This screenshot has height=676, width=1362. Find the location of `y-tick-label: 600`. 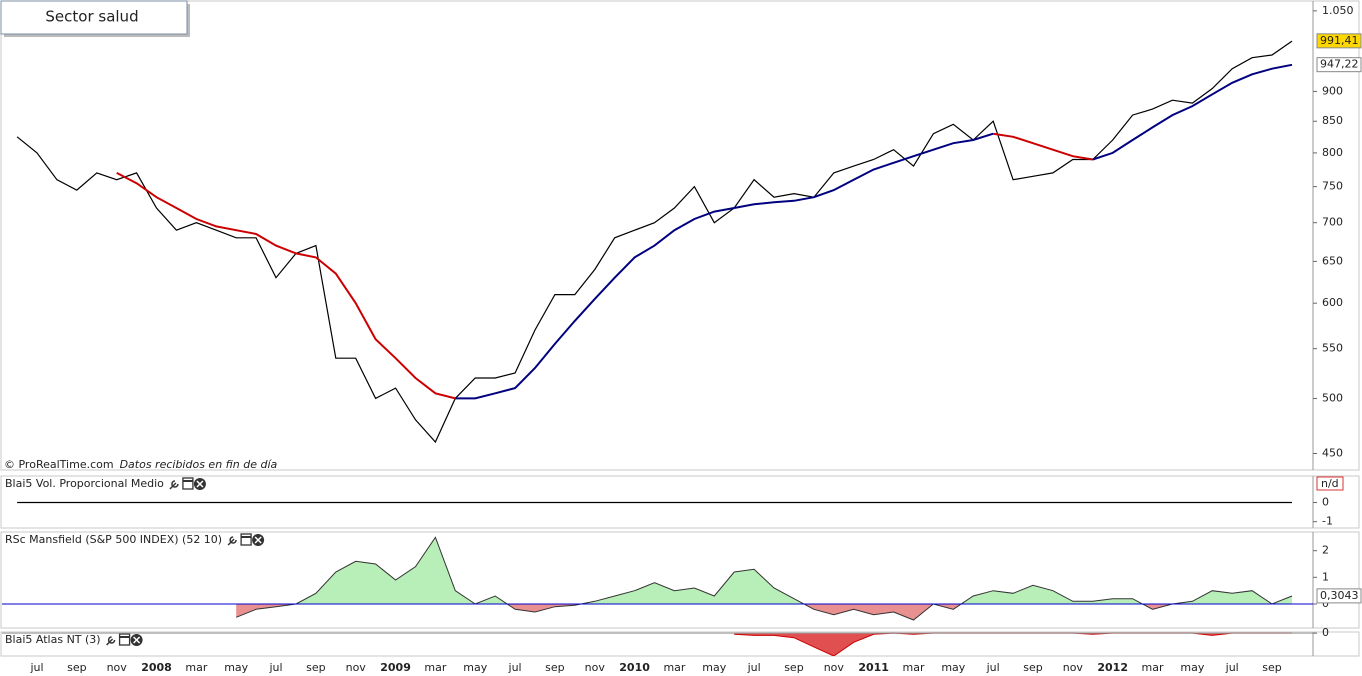

y-tick-label: 600 is located at coordinates (1332, 302).